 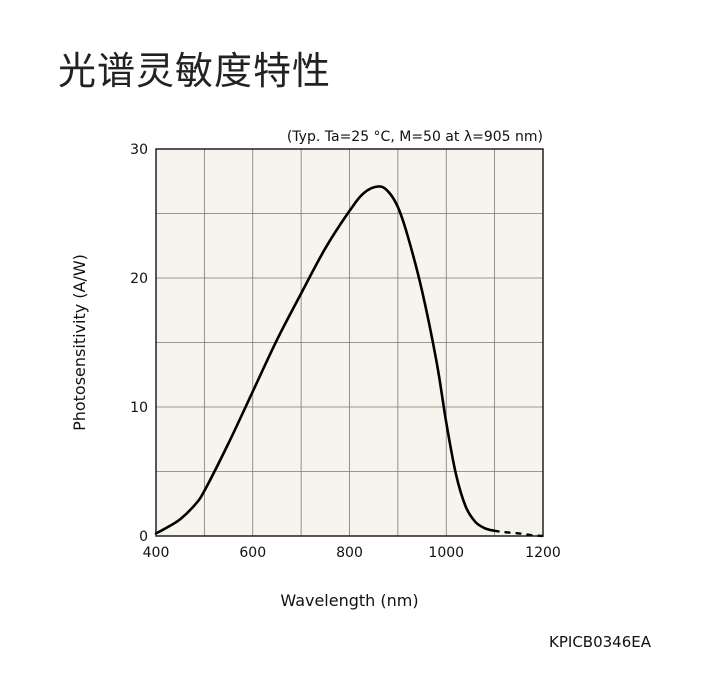 I want to click on measurement-conditions: (Typ. Ta=25 °C, M=50 at λ=905 nm), so click(x=415, y=137).